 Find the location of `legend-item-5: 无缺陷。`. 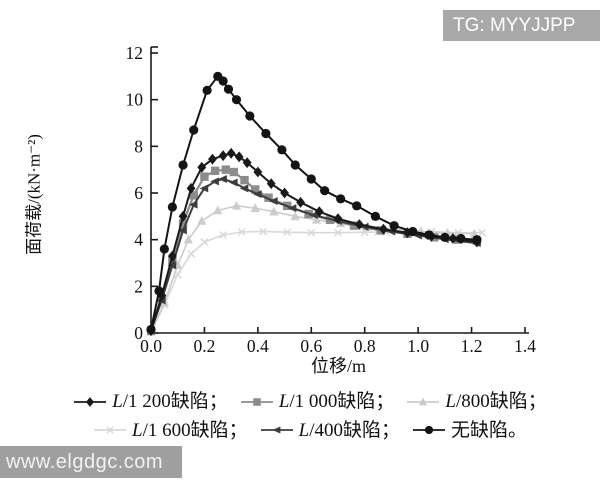

legend-item-5: 无缺陷。 is located at coordinates (469, 430).